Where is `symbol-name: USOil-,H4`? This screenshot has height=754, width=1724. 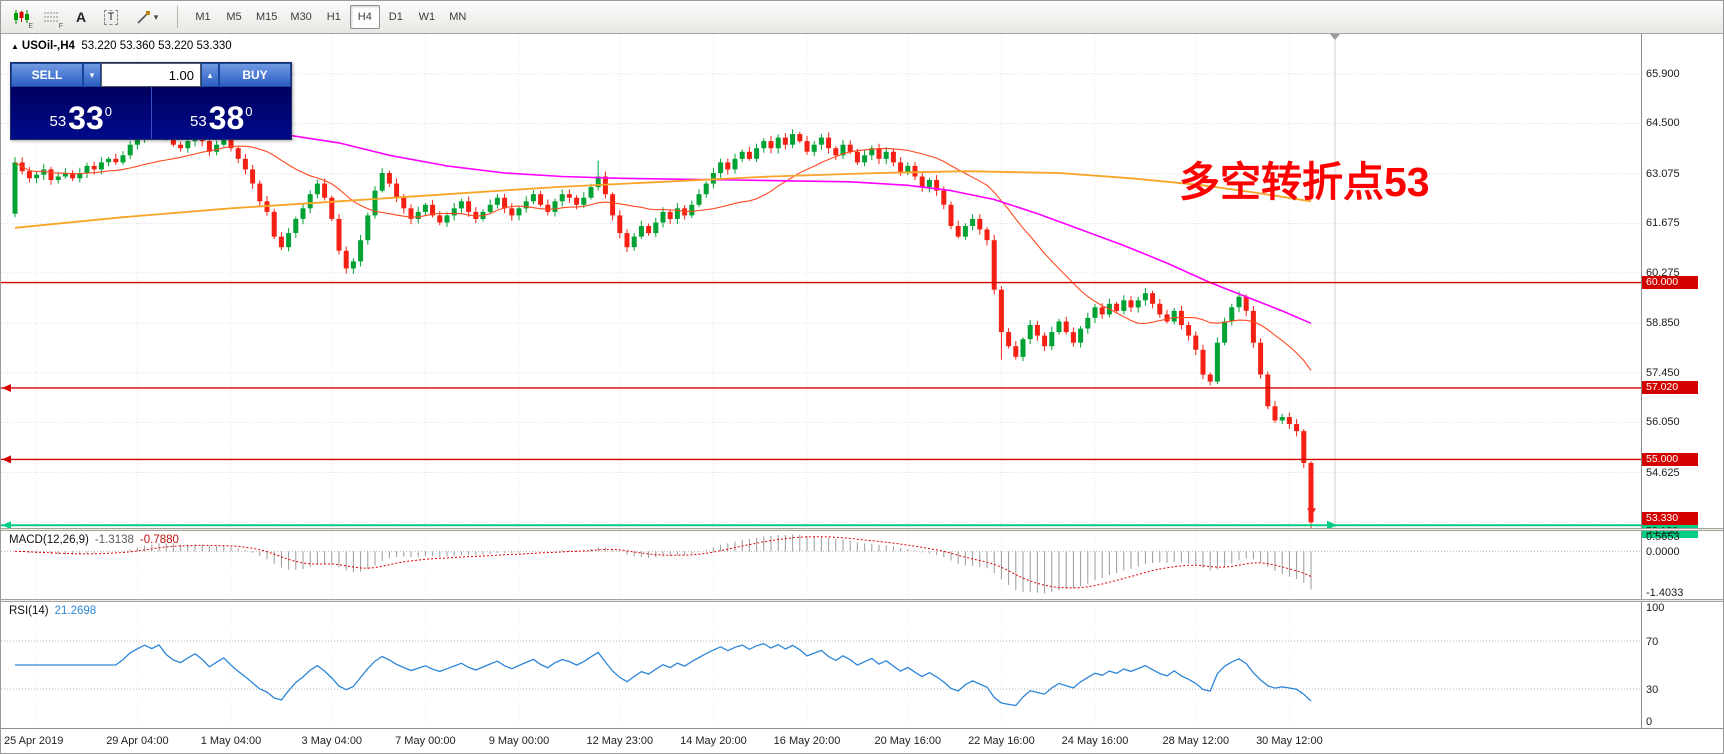
symbol-name: USOil-,H4 is located at coordinates (48, 46).